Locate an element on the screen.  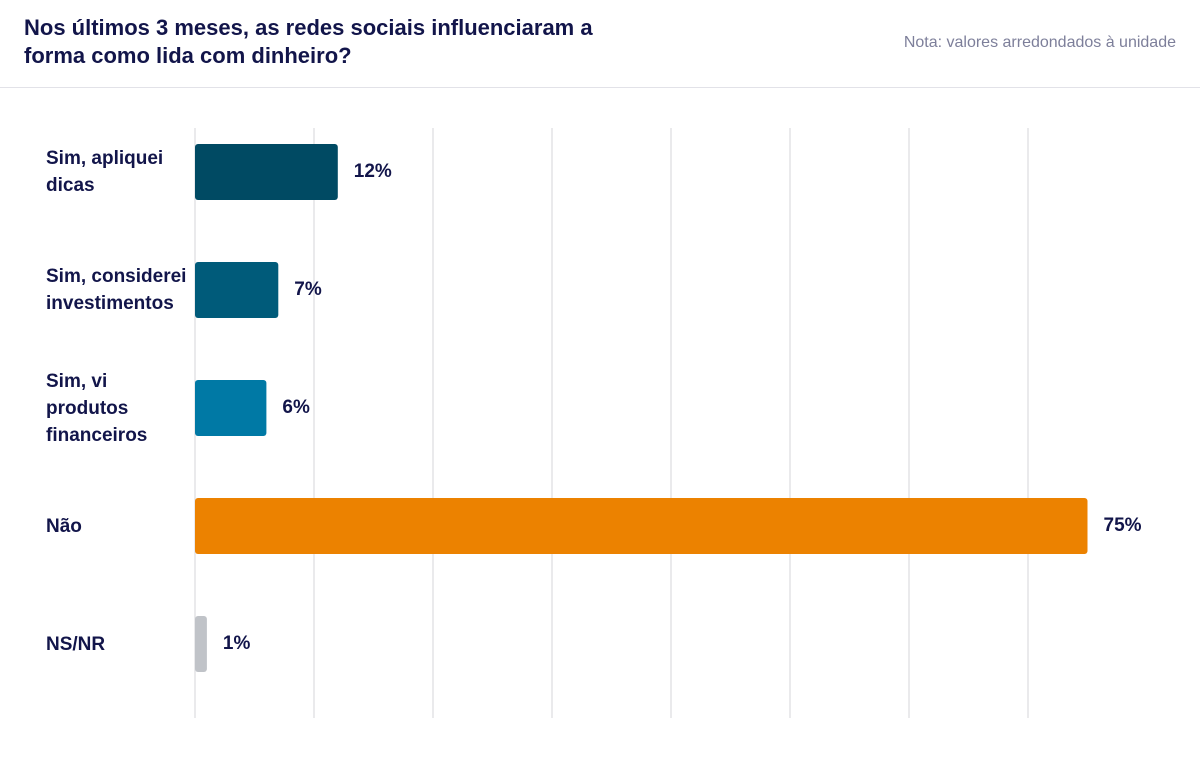
divider is located at coordinates (600, 87).